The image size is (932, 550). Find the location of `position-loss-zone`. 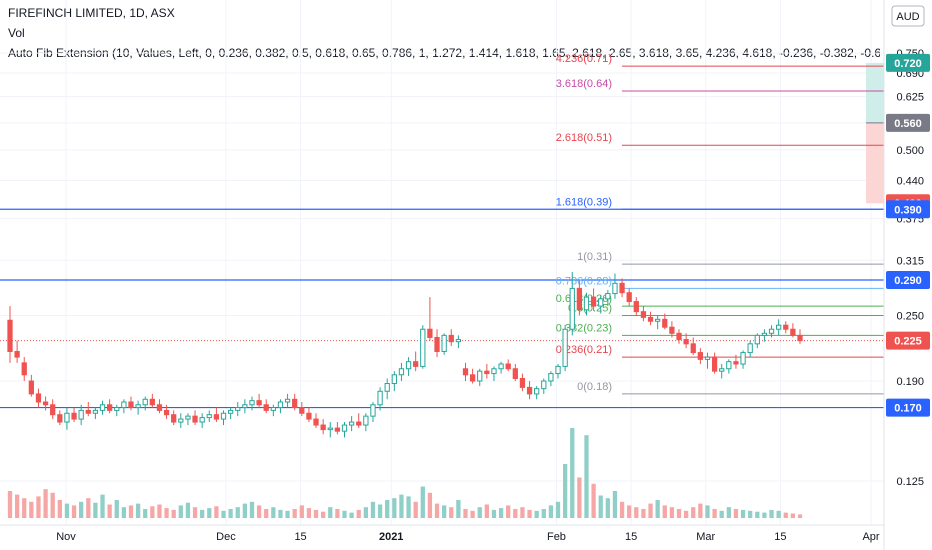

position-loss-zone is located at coordinates (875, 163).